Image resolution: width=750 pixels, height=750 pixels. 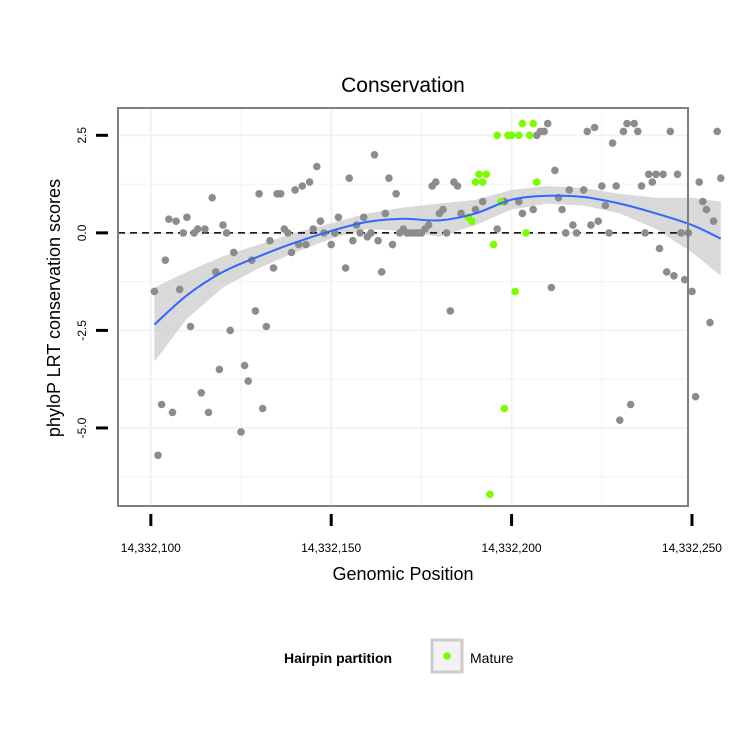 I want to click on x-tick-label: 14,332,100, so click(x=151, y=548).